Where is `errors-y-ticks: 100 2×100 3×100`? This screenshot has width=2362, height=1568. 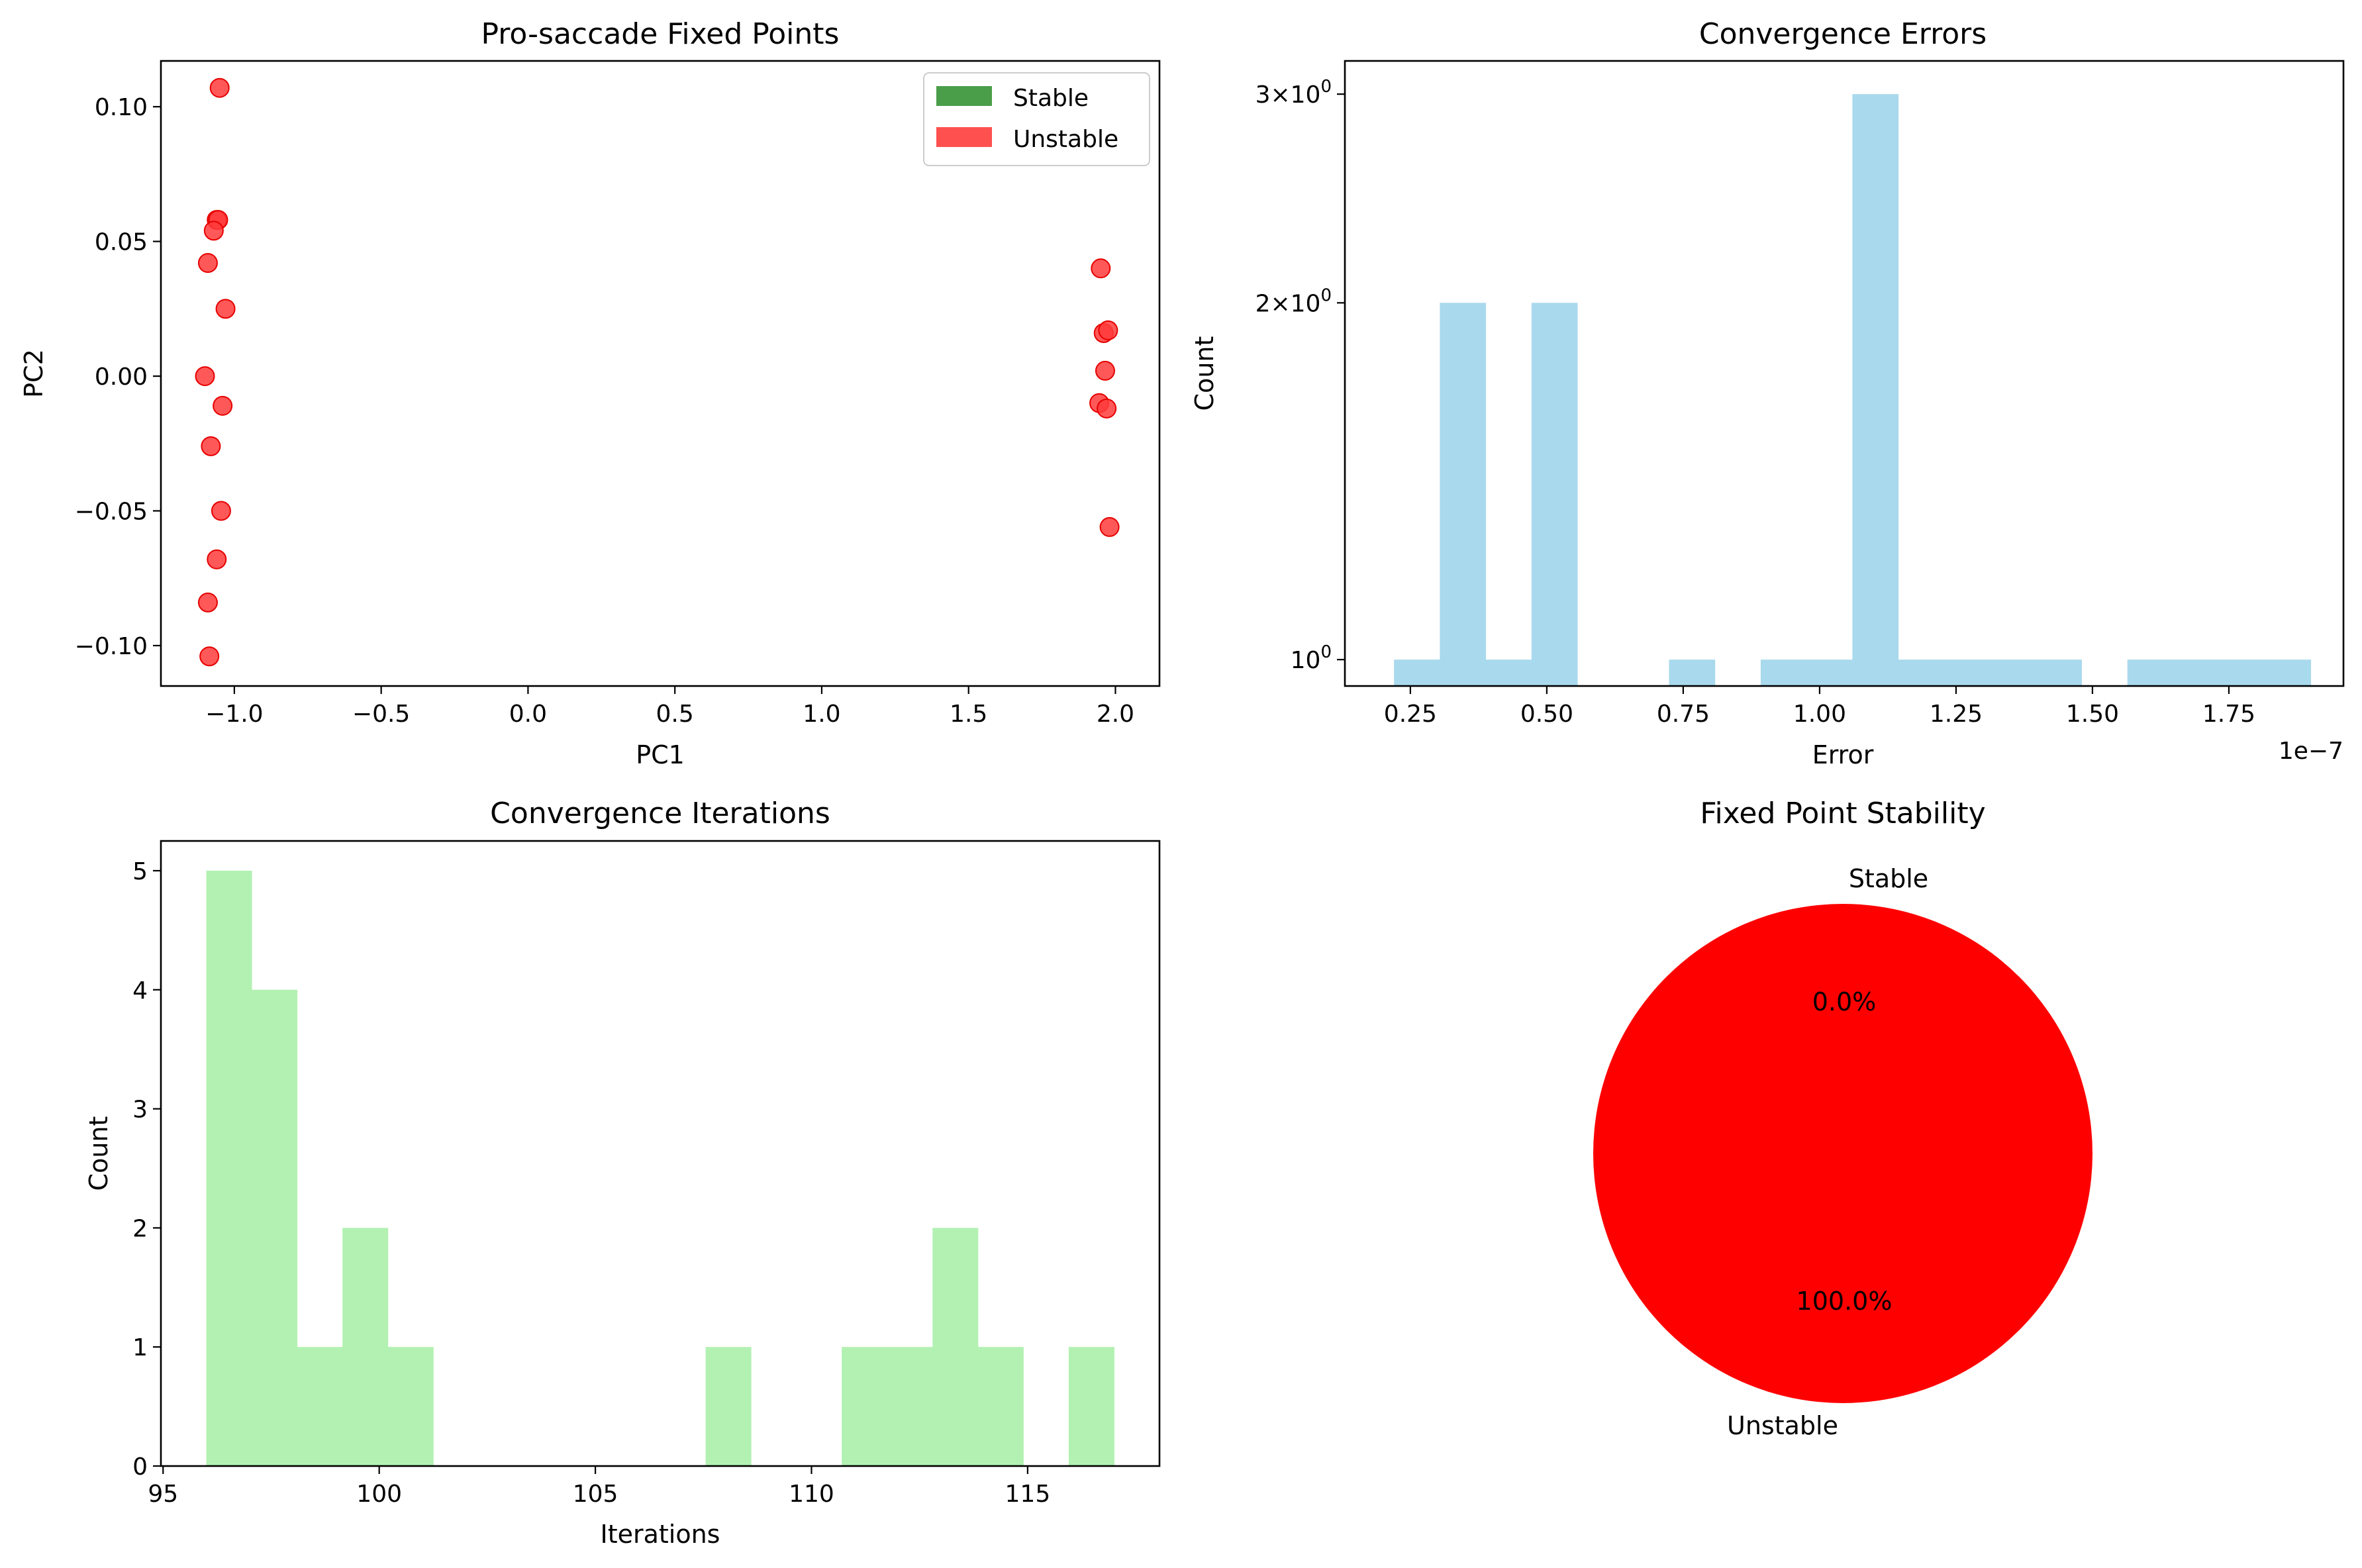
errors-y-ticks: 100 2×100 3×100 is located at coordinates (1300, 375).